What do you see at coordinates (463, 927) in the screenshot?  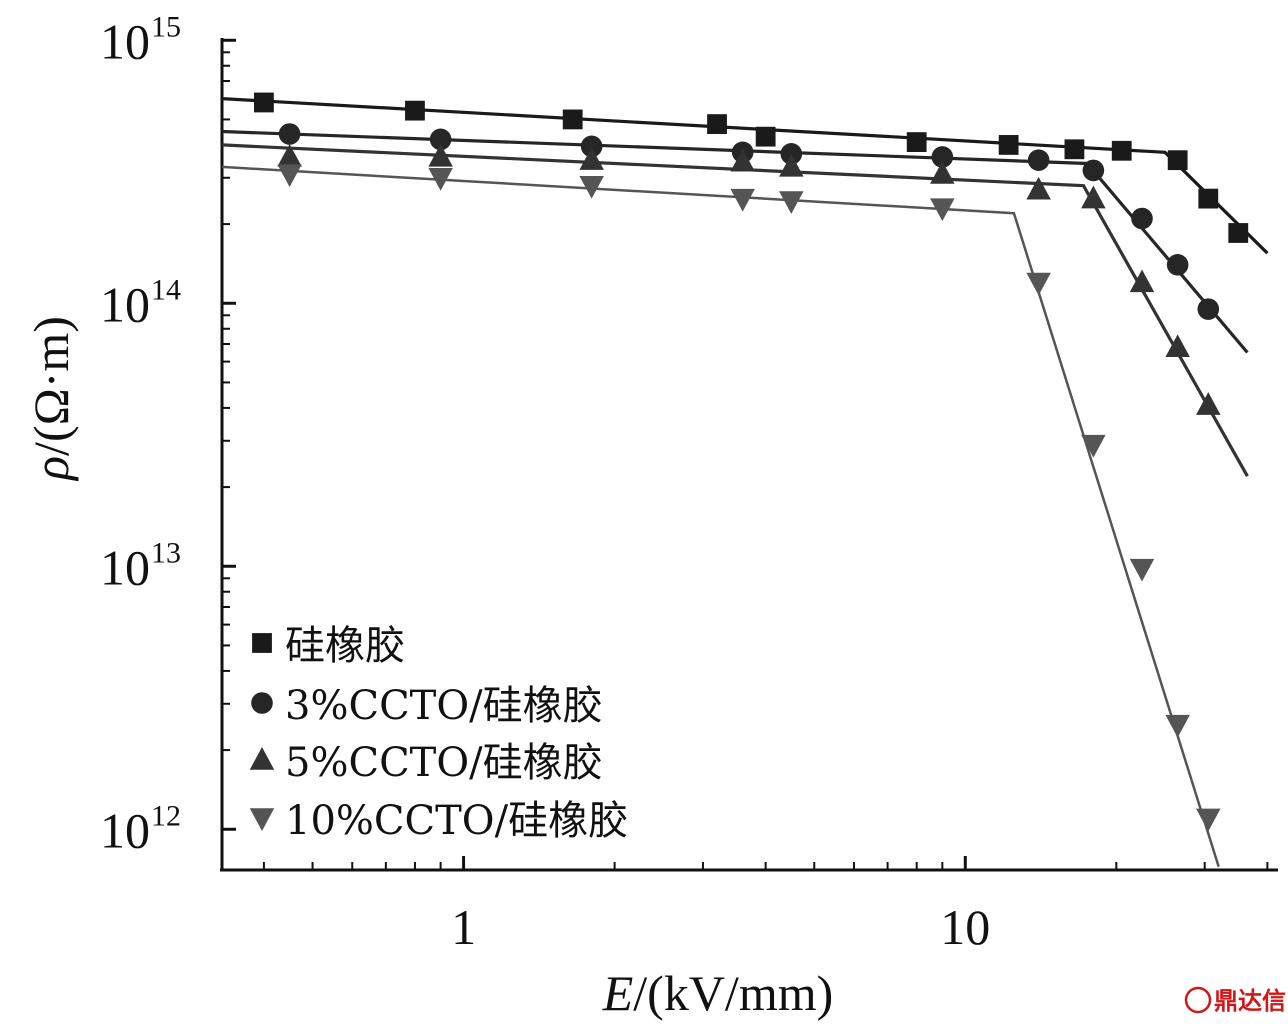 I see `x-tick-label: 1` at bounding box center [463, 927].